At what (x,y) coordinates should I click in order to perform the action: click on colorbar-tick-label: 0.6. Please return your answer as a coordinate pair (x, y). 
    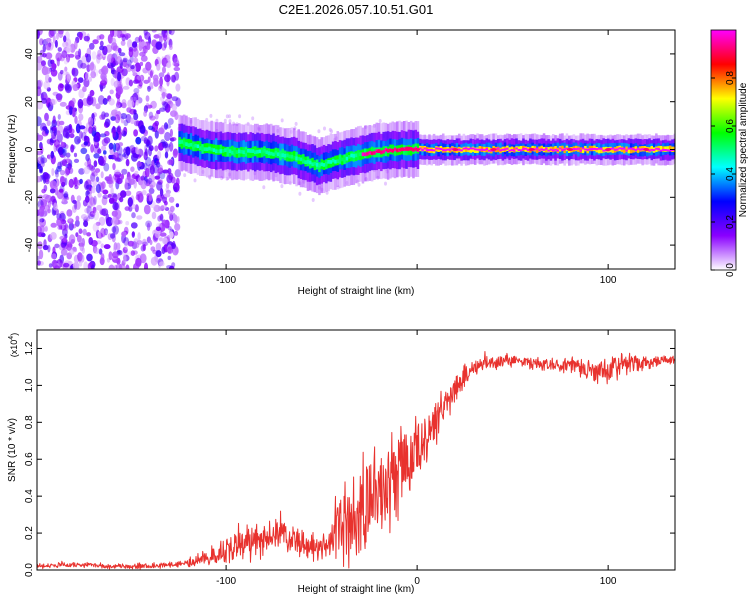
    Looking at the image, I should click on (730, 126).